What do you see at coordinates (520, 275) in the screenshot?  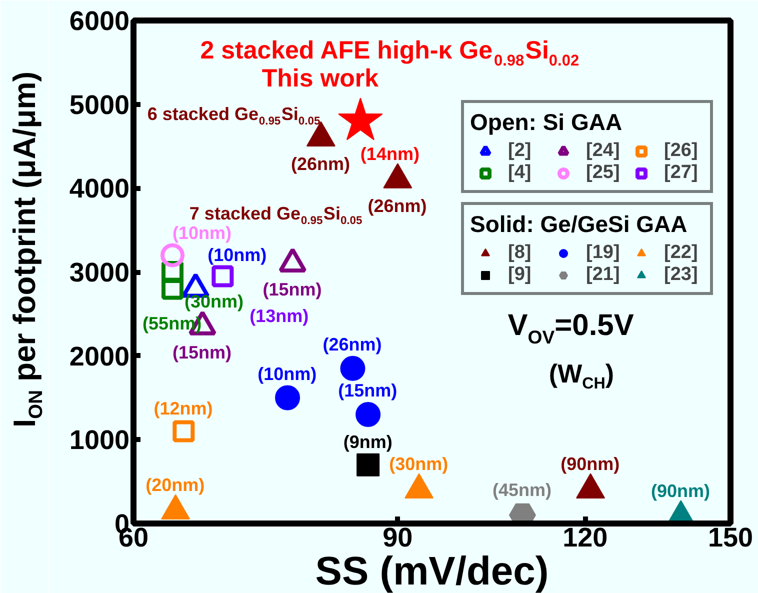 I see `legend-label: [9]` at bounding box center [520, 275].